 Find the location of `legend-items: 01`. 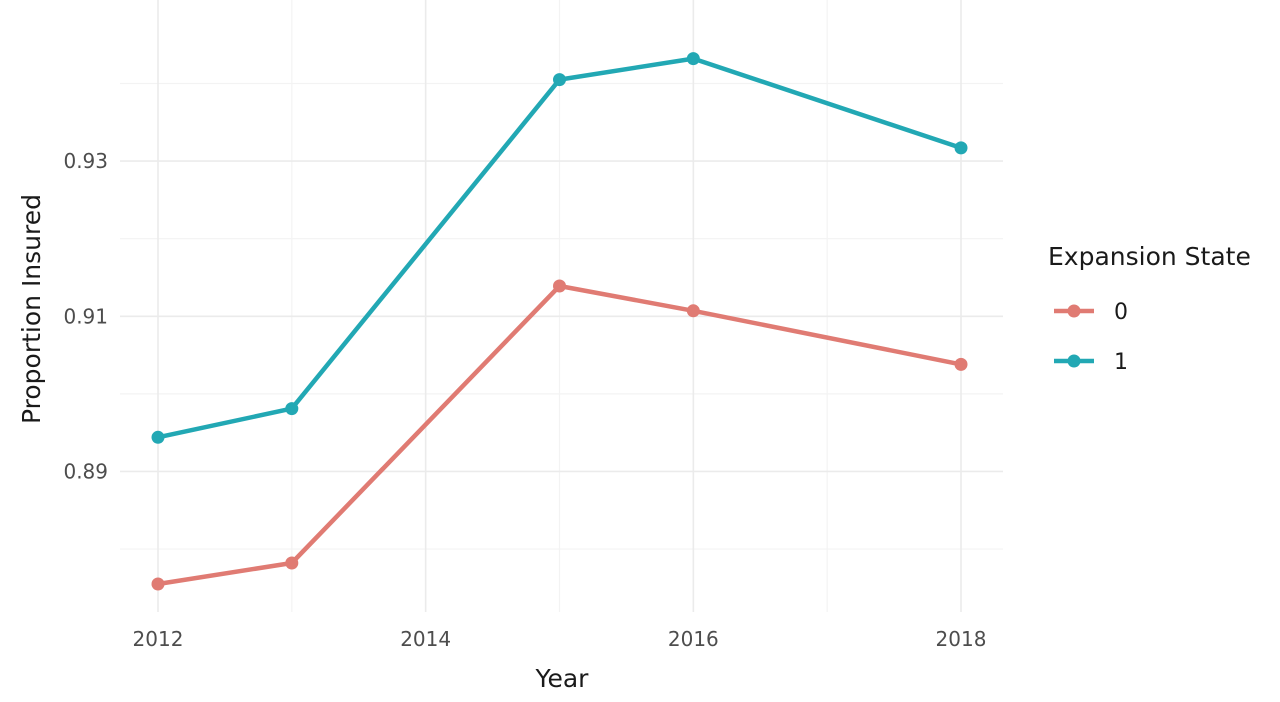

legend-items: 01 is located at coordinates (1091, 337).